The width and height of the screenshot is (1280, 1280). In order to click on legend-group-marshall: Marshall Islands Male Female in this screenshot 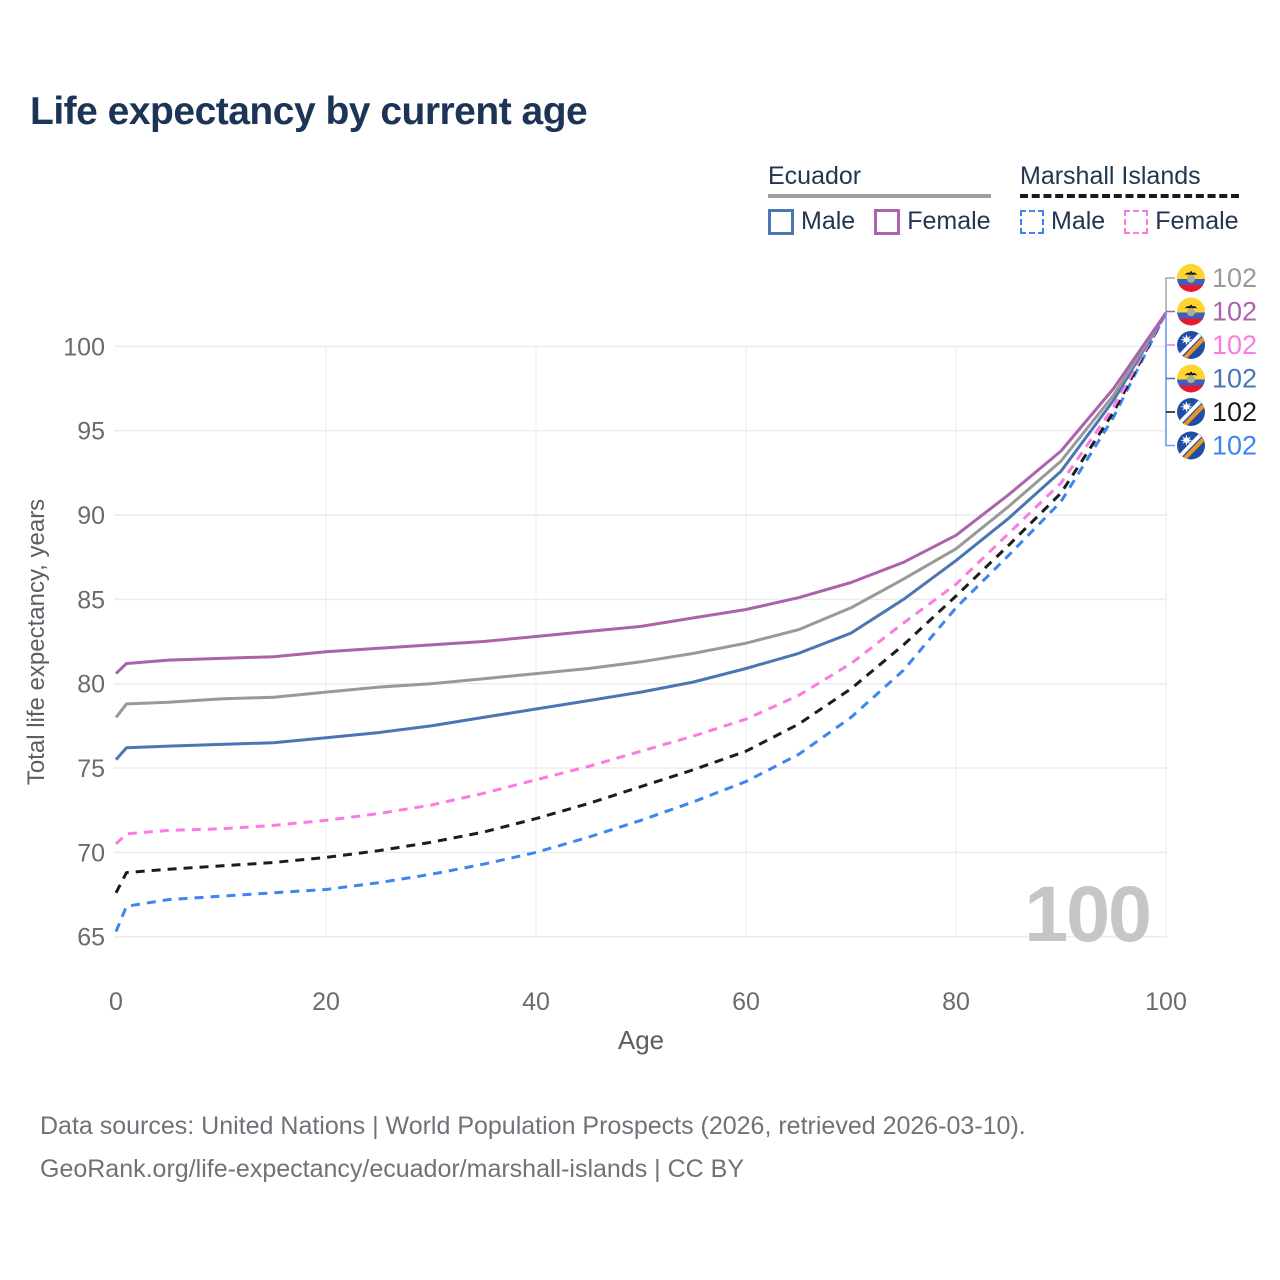, I will do `click(1129, 199)`.